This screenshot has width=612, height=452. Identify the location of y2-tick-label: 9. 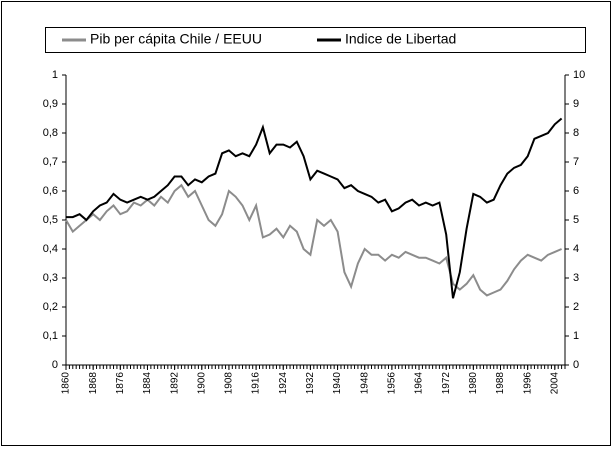
(576, 104).